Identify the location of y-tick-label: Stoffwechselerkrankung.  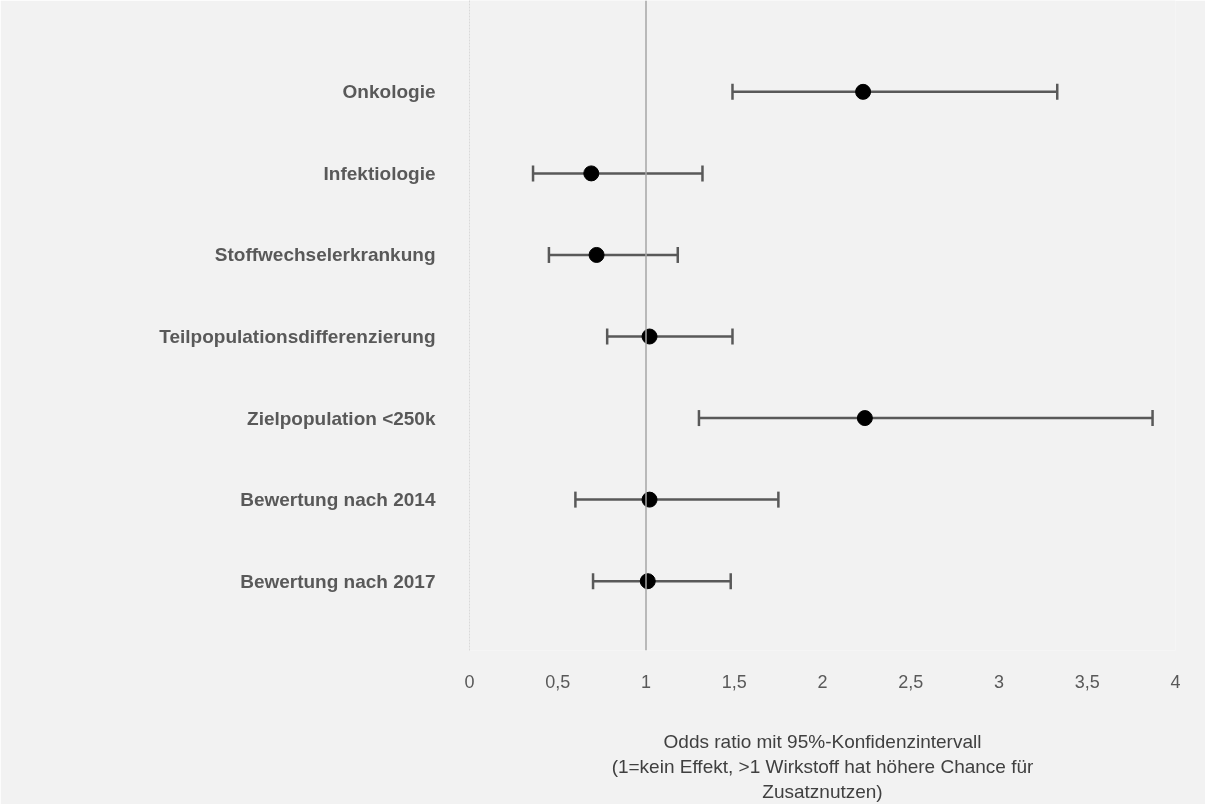
(325, 255).